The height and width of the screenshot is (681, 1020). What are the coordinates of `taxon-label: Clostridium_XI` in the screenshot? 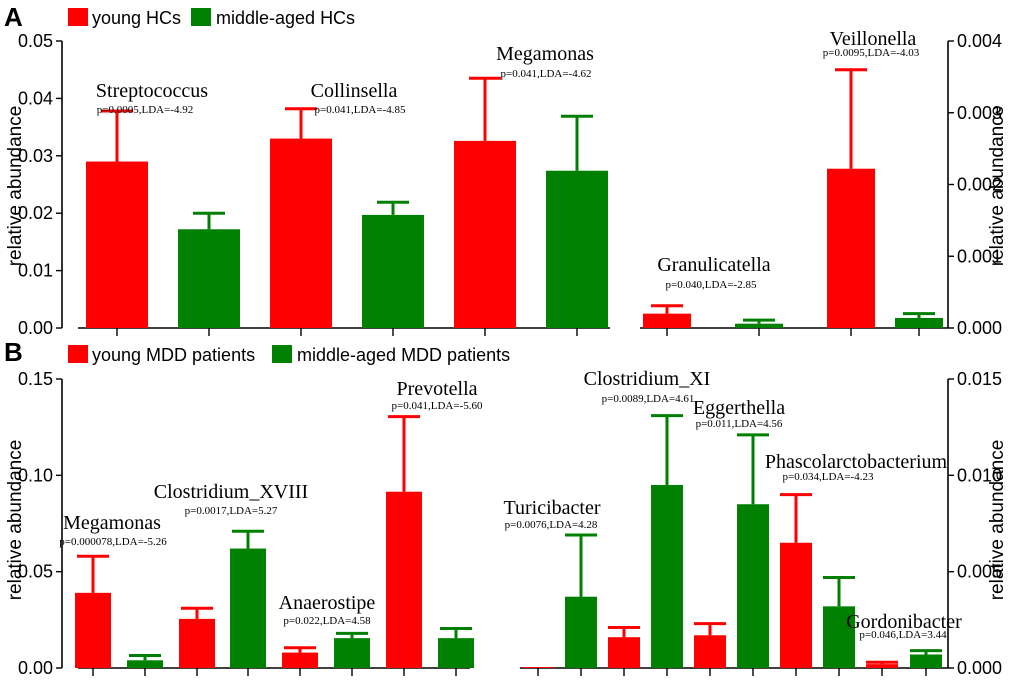 It's located at (647, 379).